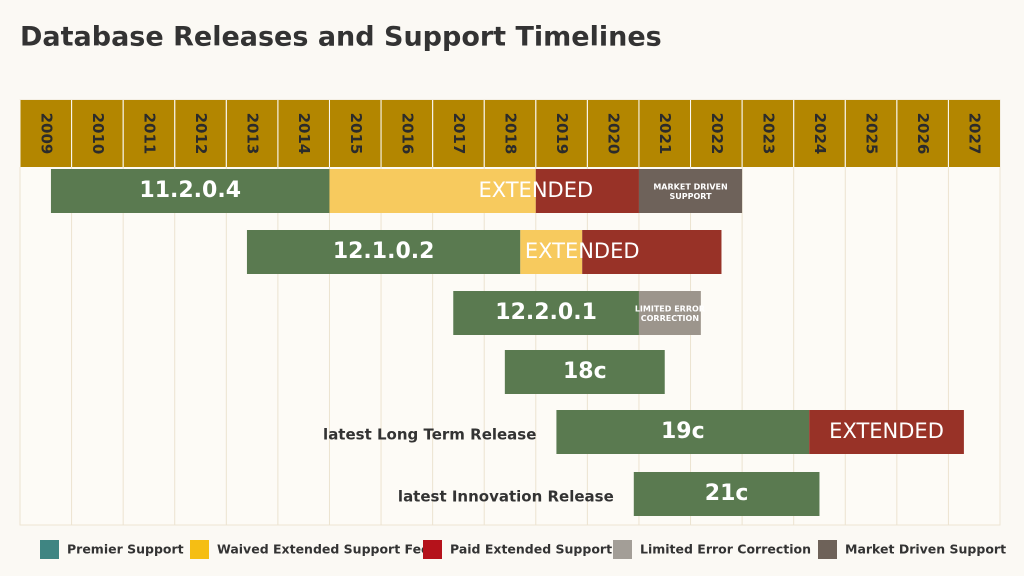  What do you see at coordinates (925, 549) in the screenshot?
I see `legend-label: Market Driven Support` at bounding box center [925, 549].